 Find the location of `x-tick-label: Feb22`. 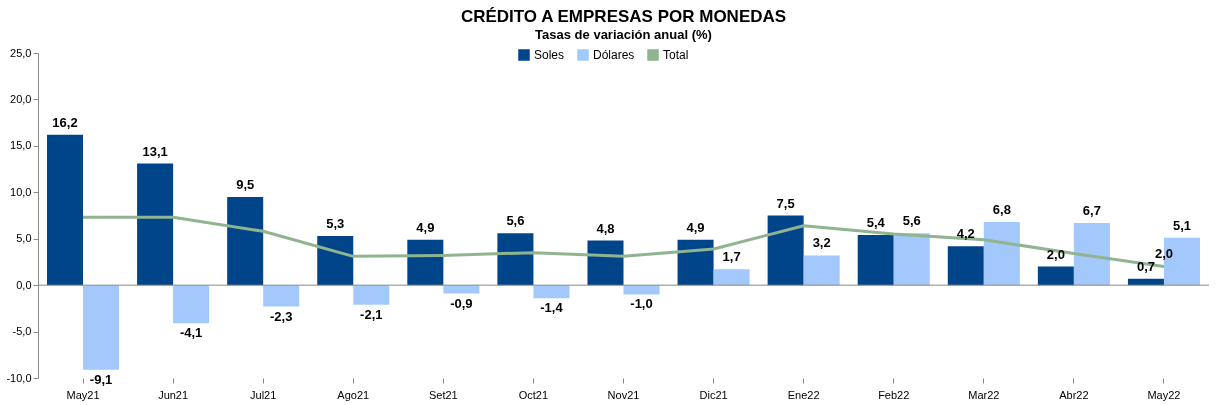

x-tick-label: Feb22 is located at coordinates (894, 394).